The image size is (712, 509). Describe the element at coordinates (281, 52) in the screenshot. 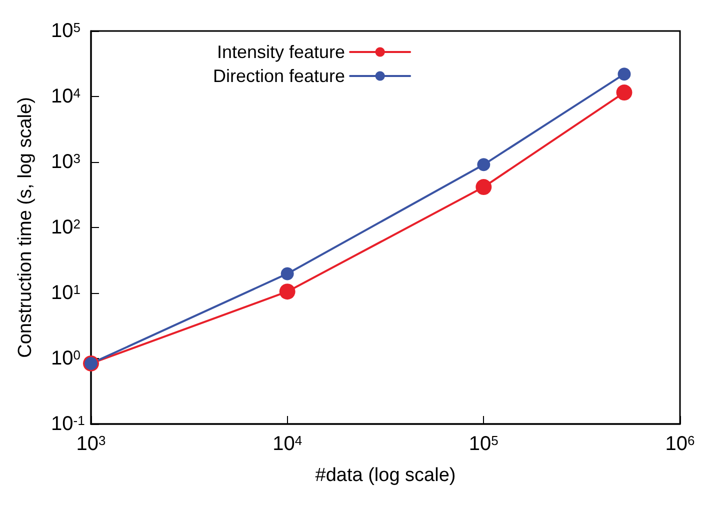

I see `legend-label: Intensity feature` at that location.